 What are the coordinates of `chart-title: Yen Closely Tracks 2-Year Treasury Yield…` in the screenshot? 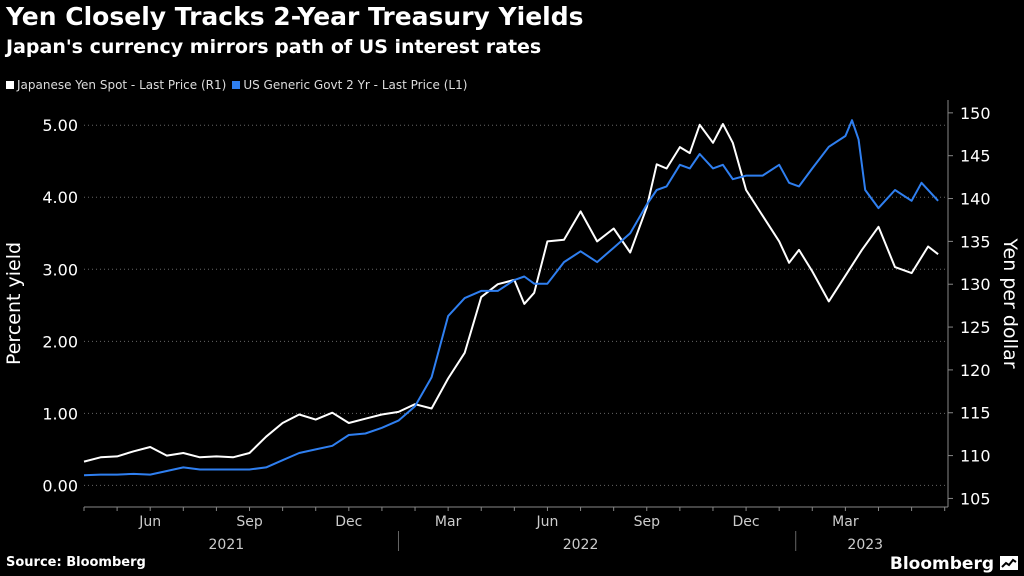 It's located at (295, 16).